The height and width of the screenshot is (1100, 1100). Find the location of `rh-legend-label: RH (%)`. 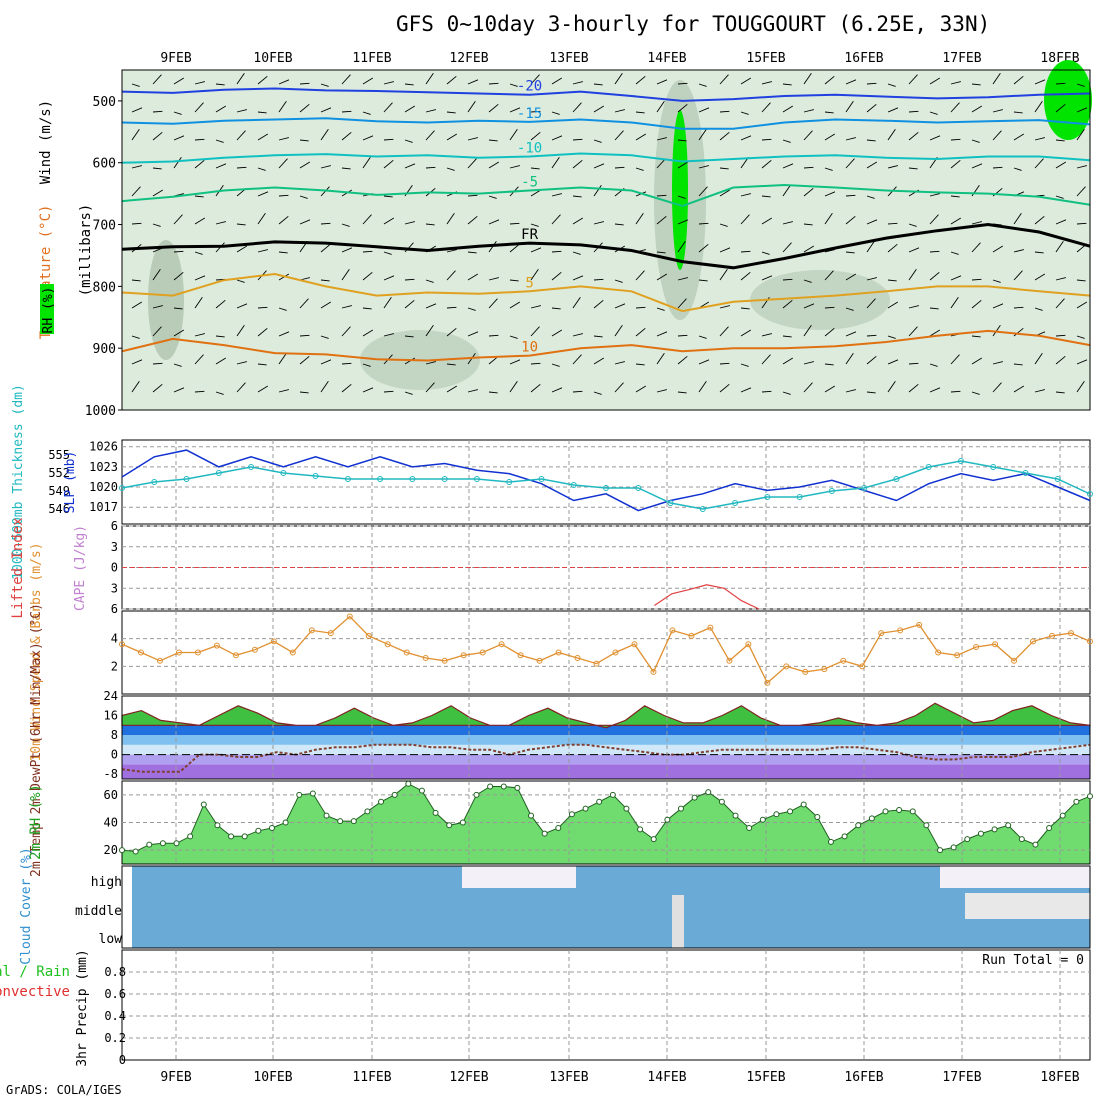

rh-legend-label: RH (%) is located at coordinates (48, 310).